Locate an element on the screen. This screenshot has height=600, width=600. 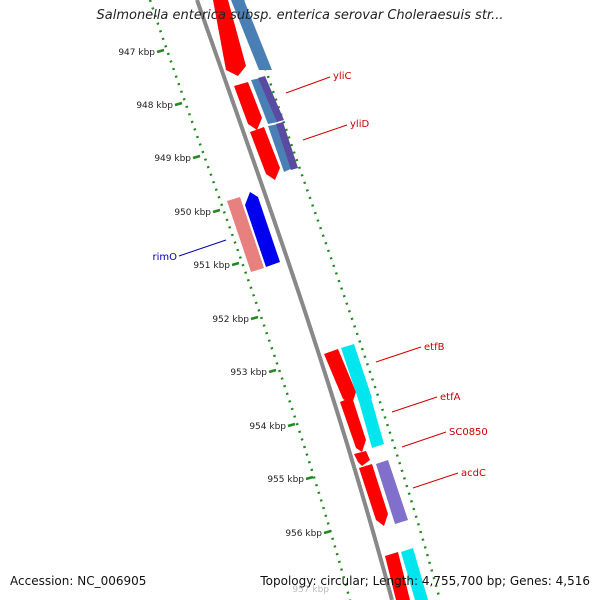
tick-label-953: 953 kbp is located at coordinates (248, 373).